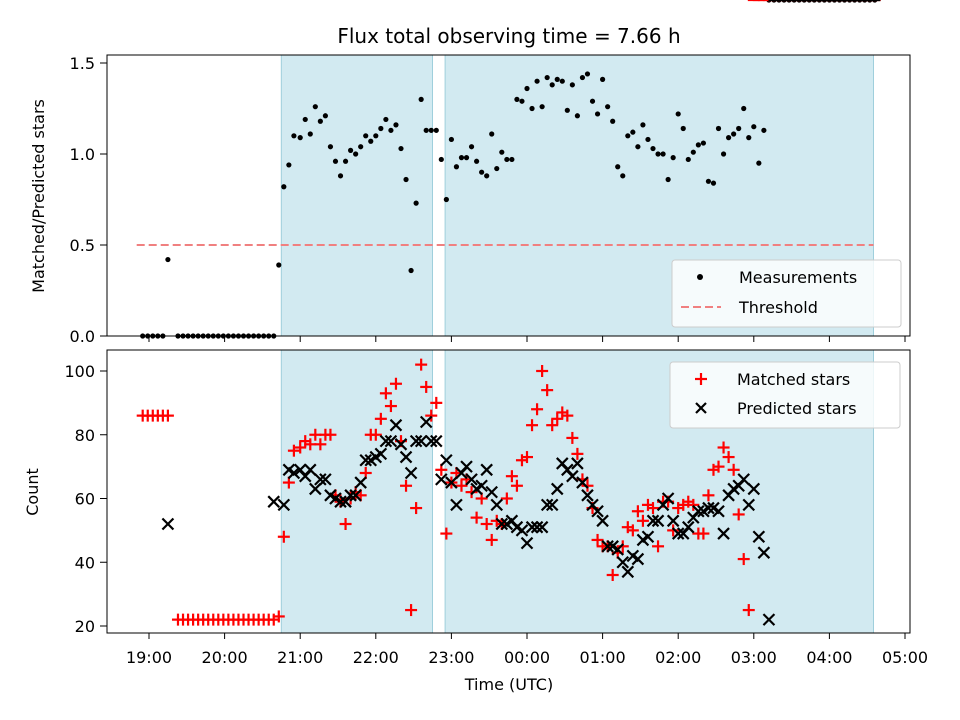 The width and height of the screenshot is (960, 720). What do you see at coordinates (85, 499) in the screenshot?
I see `y-tick-label: 60` at bounding box center [85, 499].